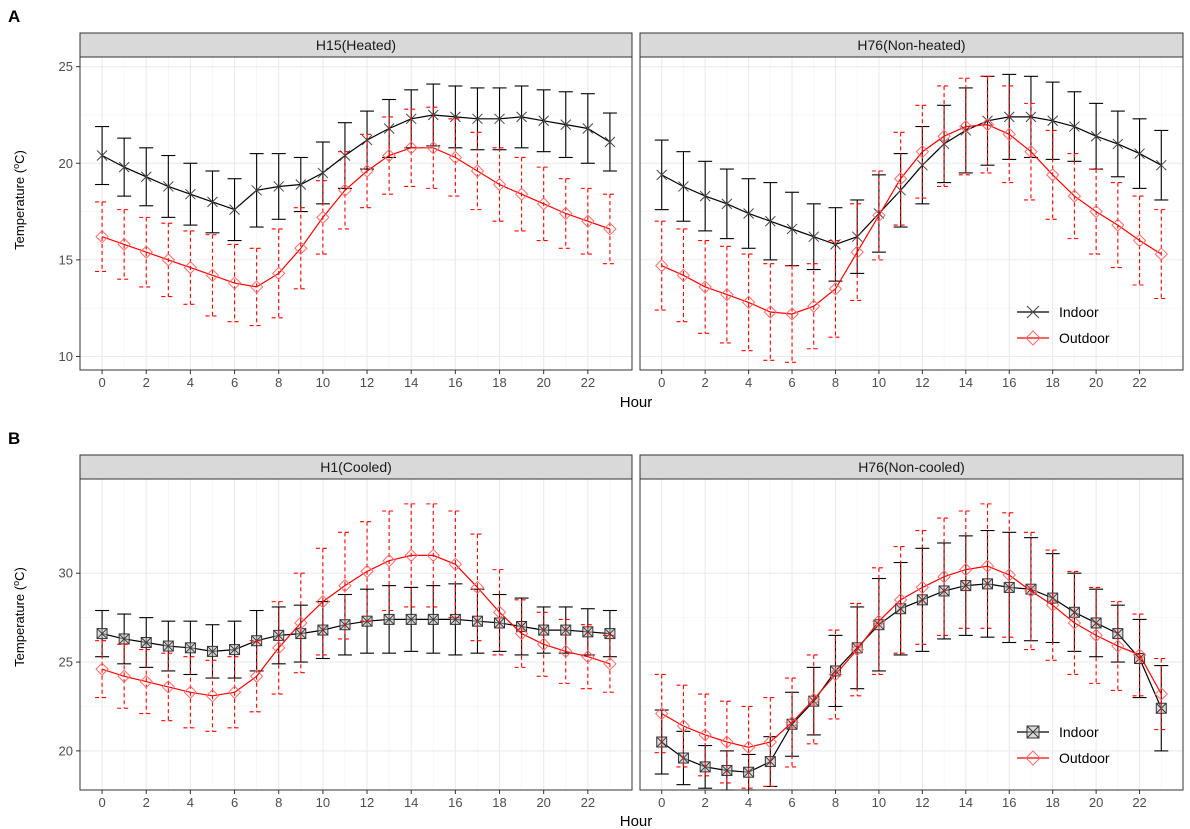 This screenshot has height=829, width=1190. I want to click on y-tick-label: 20, so click(66, 163).